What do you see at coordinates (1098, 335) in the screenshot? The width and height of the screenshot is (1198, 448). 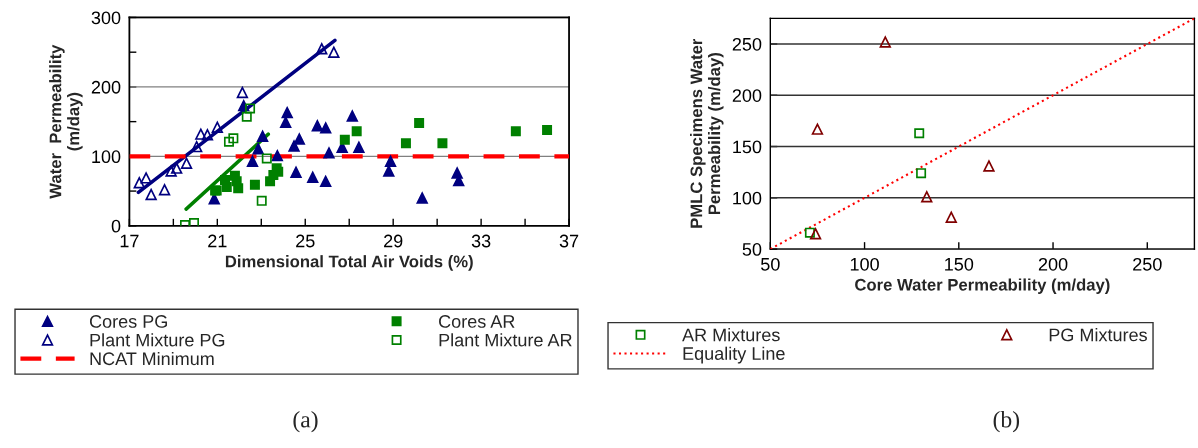 I see `legend-label: PG Mixtures` at bounding box center [1098, 335].